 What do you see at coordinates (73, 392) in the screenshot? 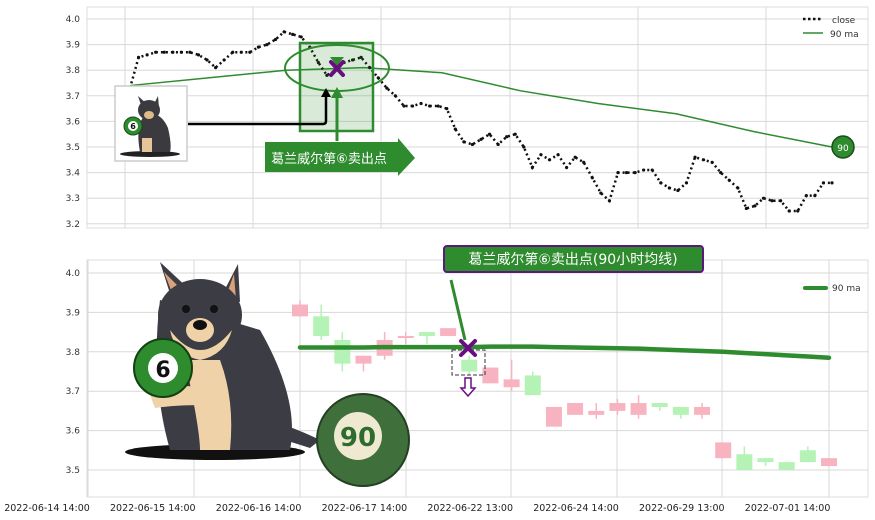
I see `bottom-ytick-label: 3.7` at bounding box center [73, 392].